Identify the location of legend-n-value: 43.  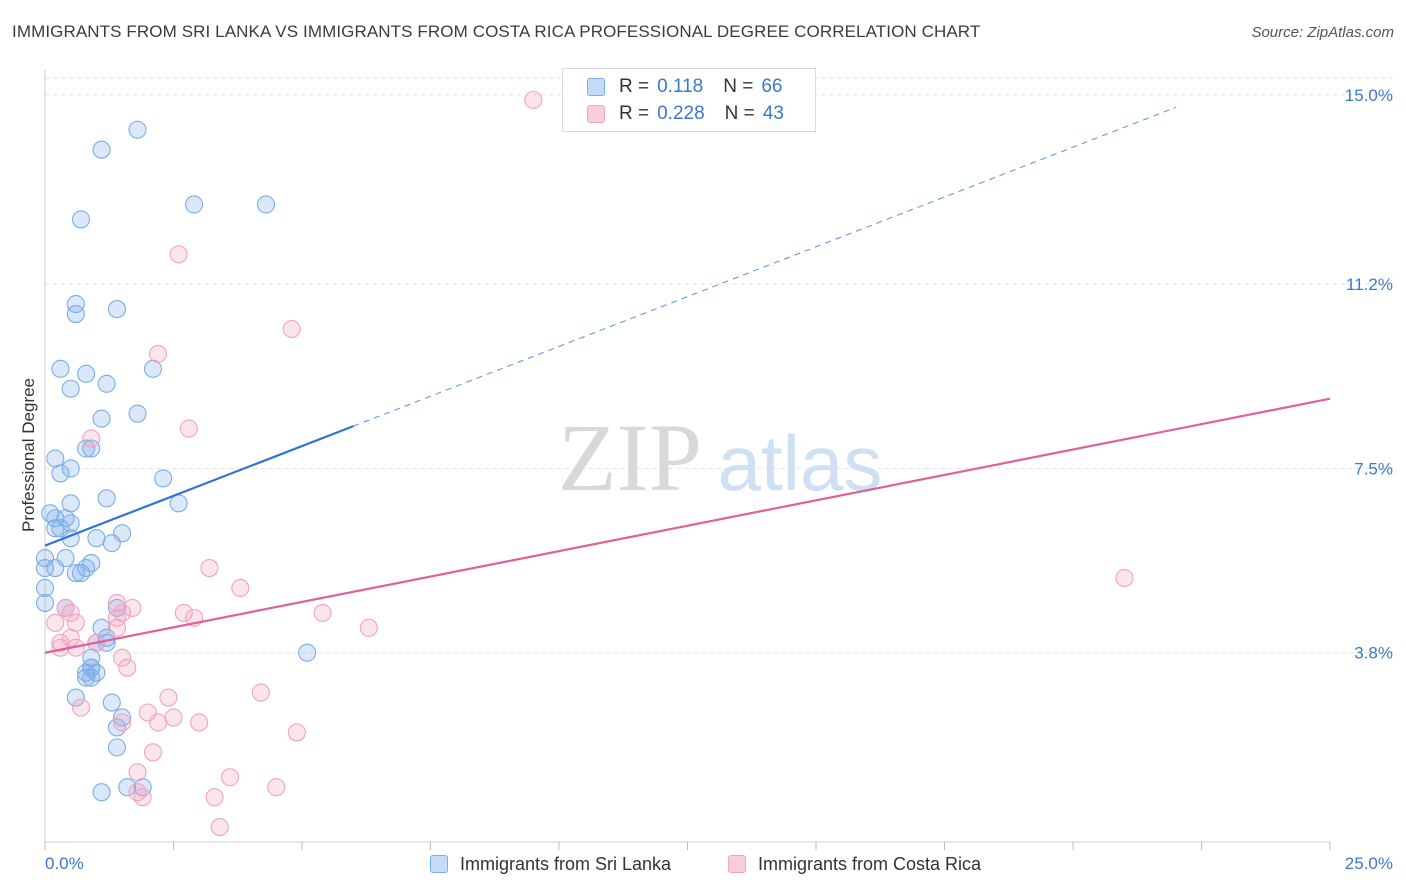
(773, 113).